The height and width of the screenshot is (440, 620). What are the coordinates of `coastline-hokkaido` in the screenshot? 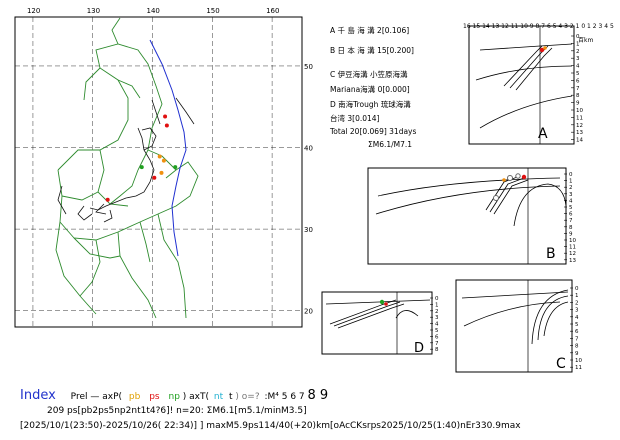 It's located at (149, 139).